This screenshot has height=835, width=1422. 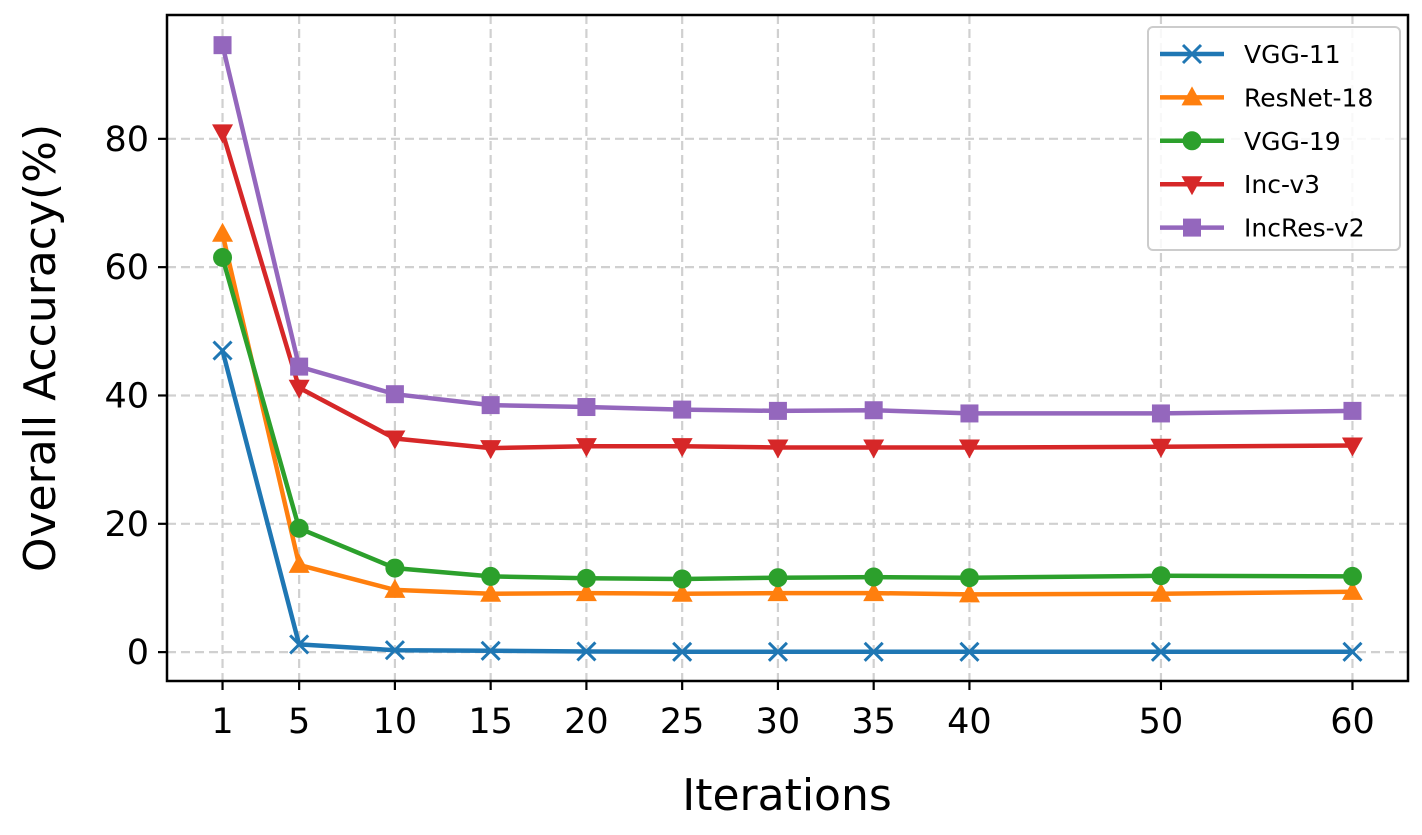 I want to click on legend-item-vgg-11: VGG-11, so click(x=1250, y=54).